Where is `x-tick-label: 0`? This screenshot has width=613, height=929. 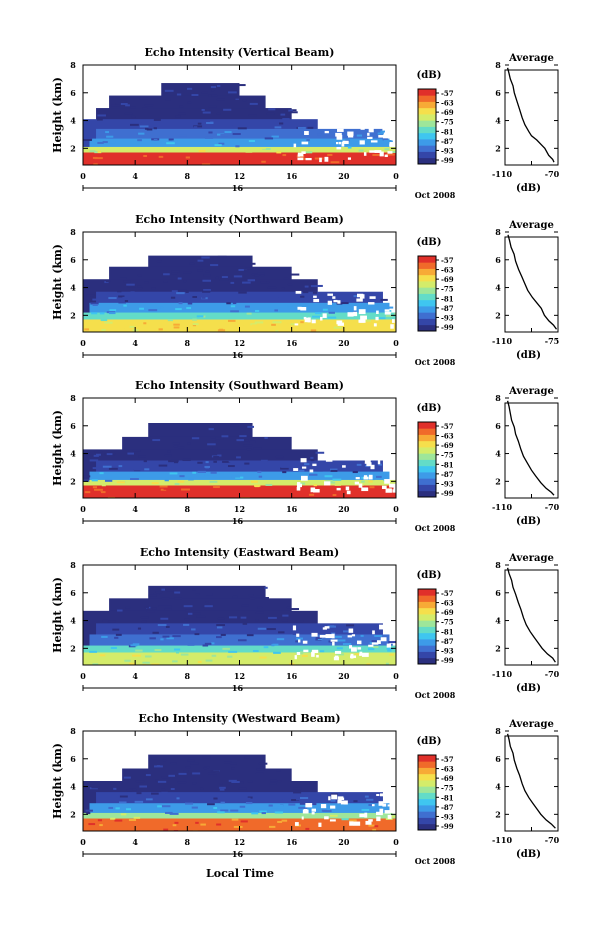 x-tick-label: 0 is located at coordinates (396, 842).